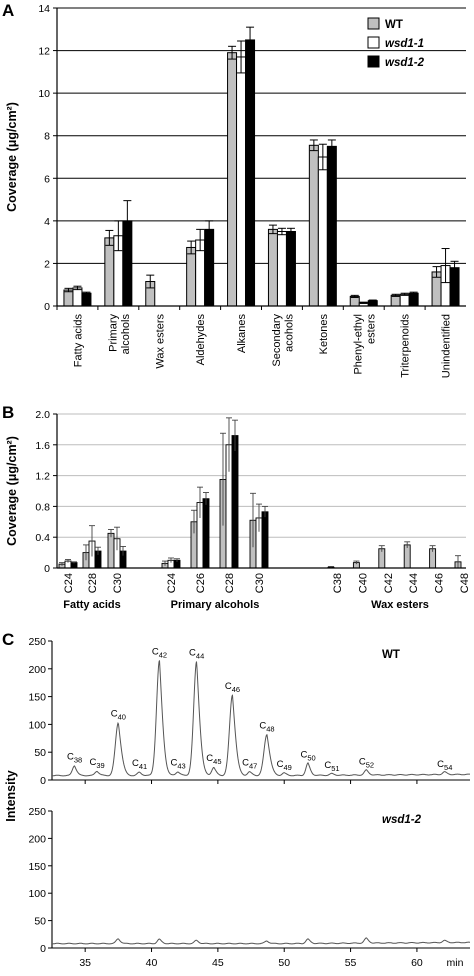 The height and width of the screenshot is (976, 474). I want to click on bar-wsd1-2-alkanes, so click(250, 173).